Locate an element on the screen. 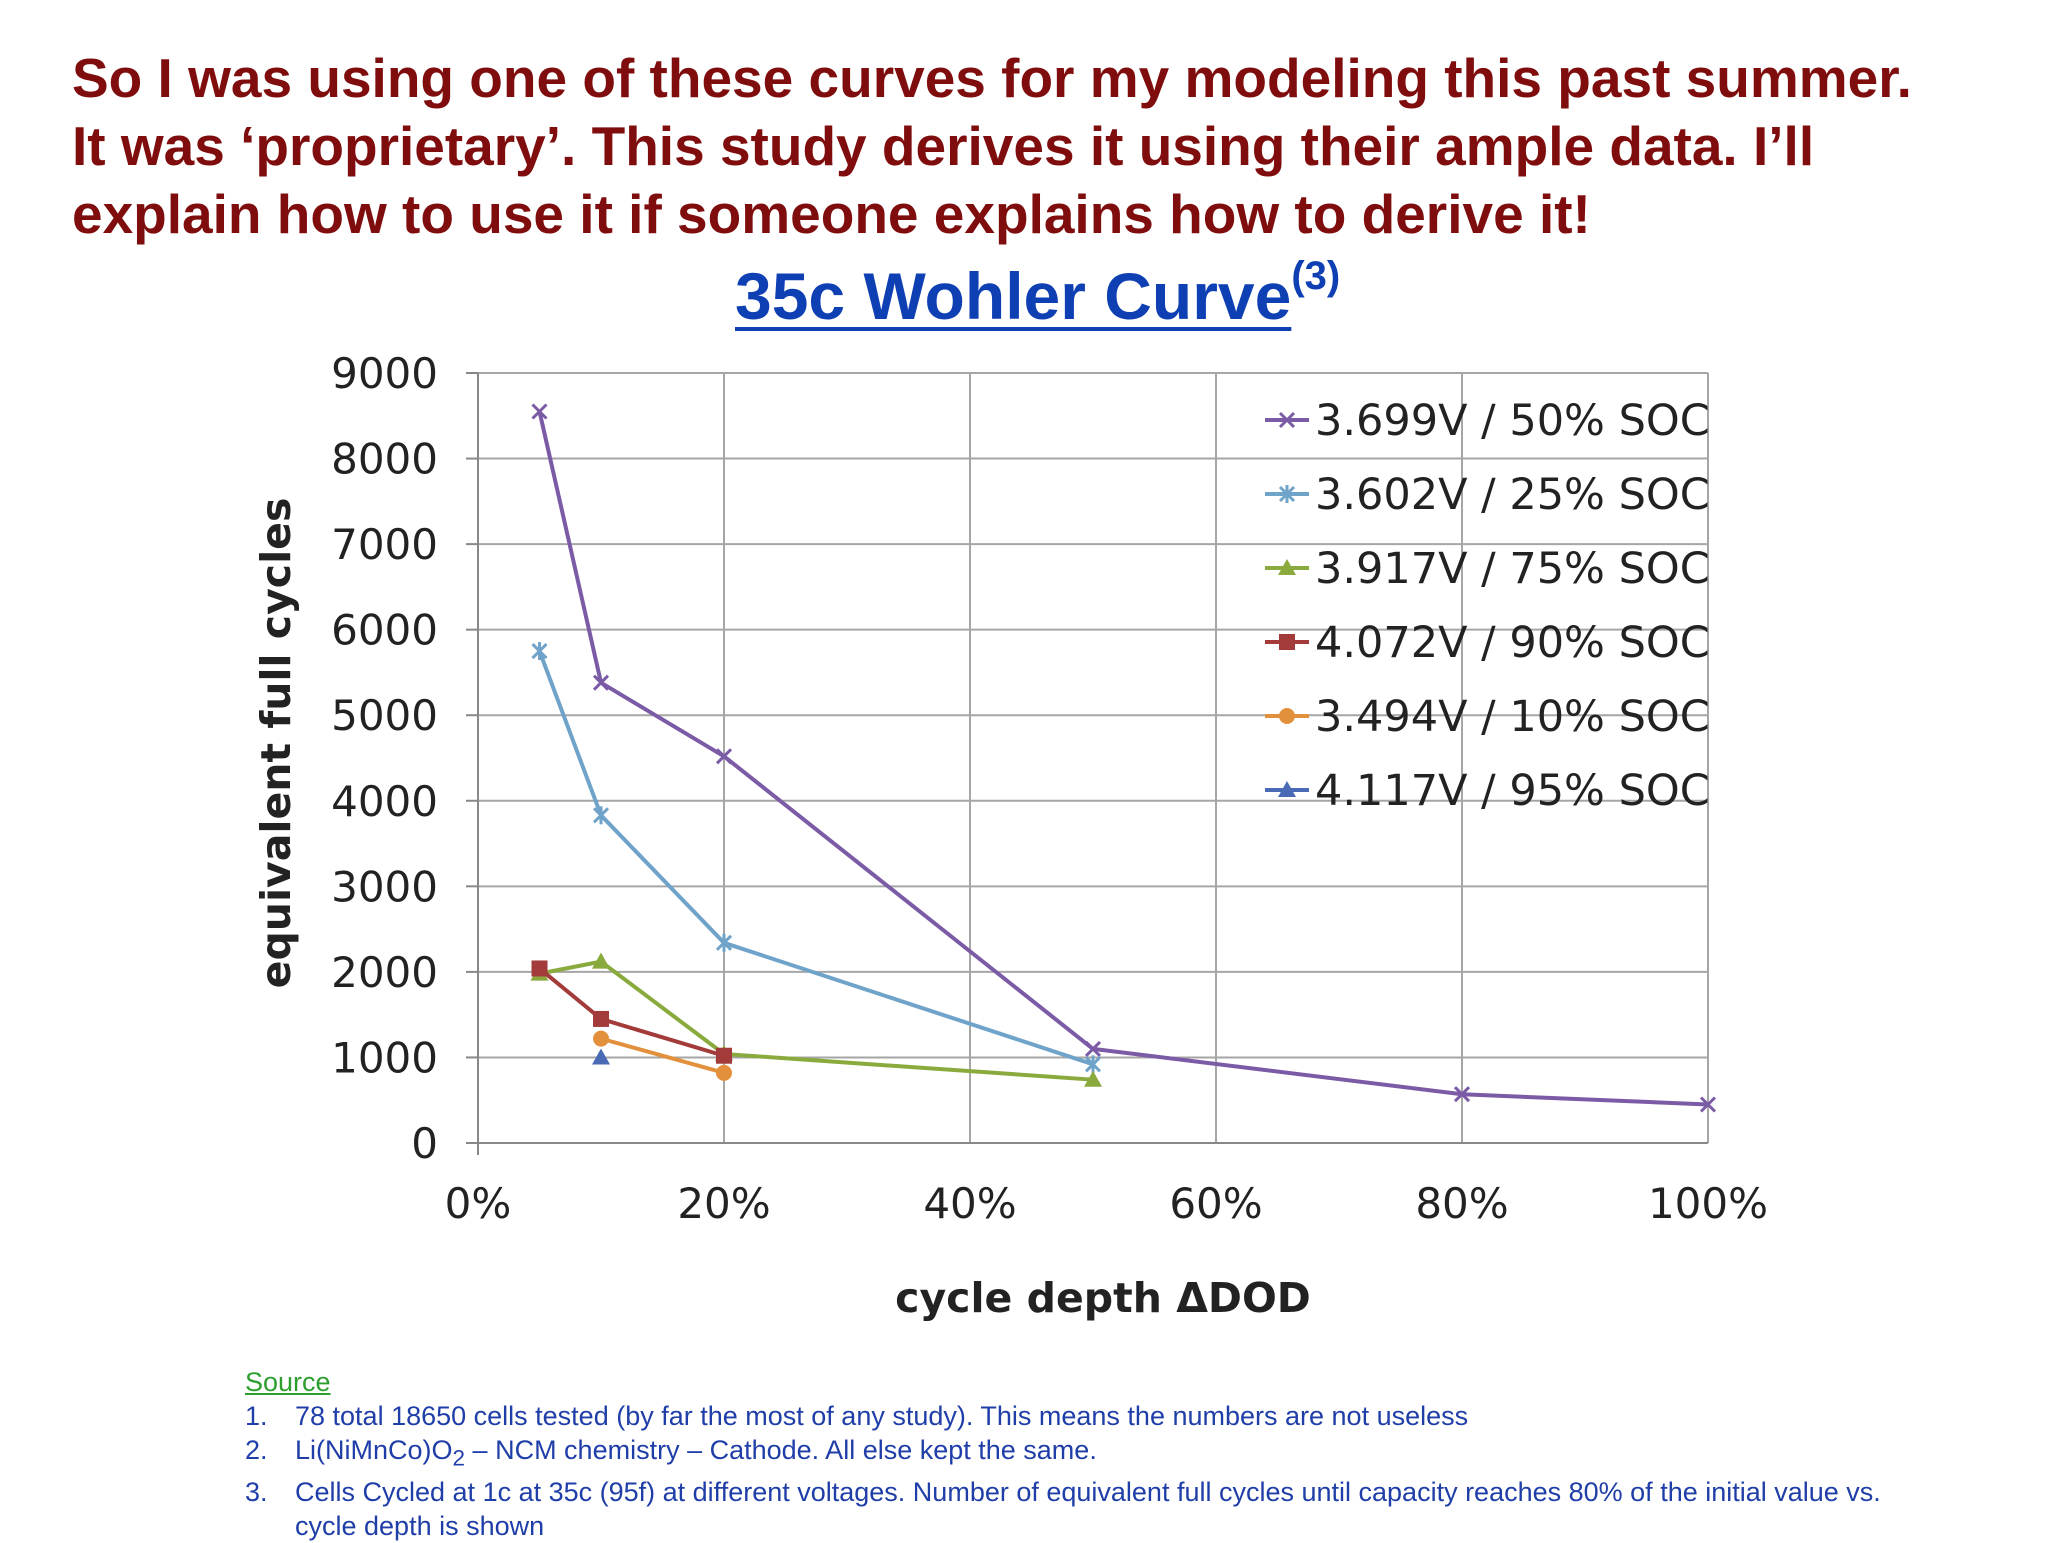 The height and width of the screenshot is (1543, 2048). y-tick-label: 0 is located at coordinates (424, 1143).